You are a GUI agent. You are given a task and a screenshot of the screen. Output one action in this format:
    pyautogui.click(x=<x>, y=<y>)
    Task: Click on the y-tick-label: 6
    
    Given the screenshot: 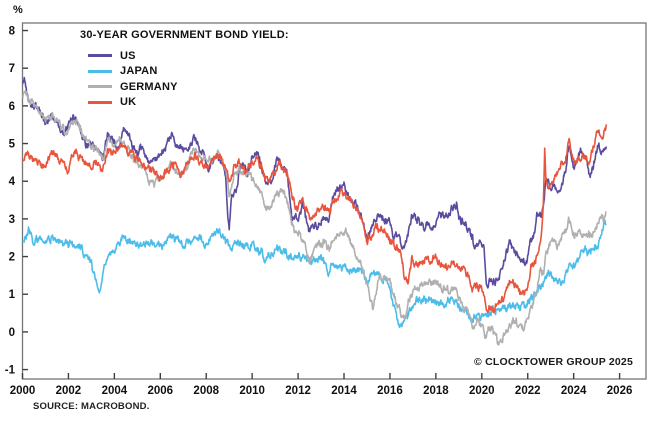 What is the action you would take?
    pyautogui.click(x=12, y=107)
    